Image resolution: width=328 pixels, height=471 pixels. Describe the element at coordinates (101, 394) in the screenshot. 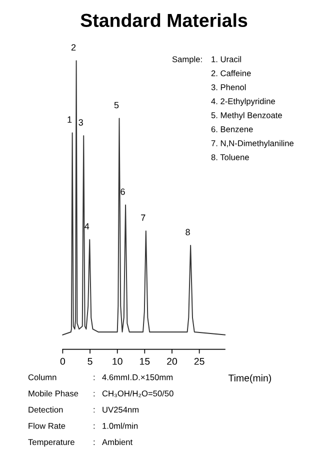

I see `text: Mobile Phase : CH₃OH/H₂O=50/50` at that location.